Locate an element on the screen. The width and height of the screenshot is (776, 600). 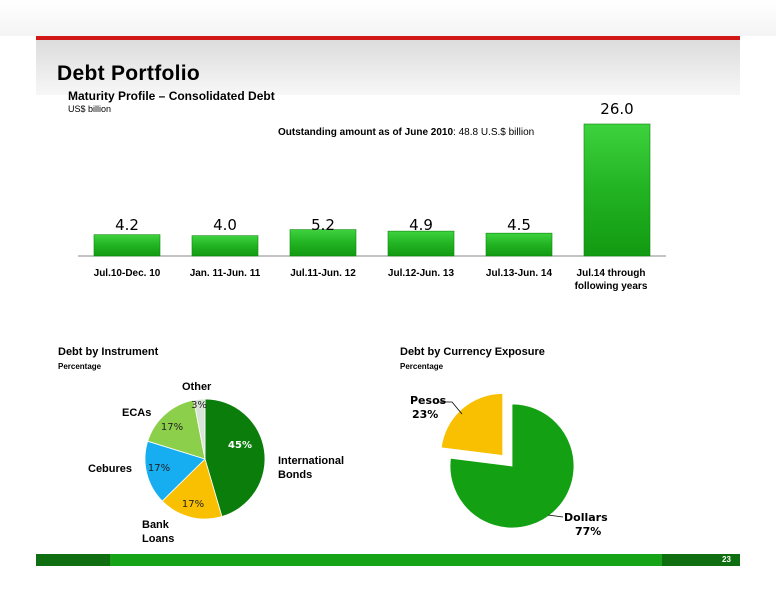
top-band is located at coordinates (388, 18).